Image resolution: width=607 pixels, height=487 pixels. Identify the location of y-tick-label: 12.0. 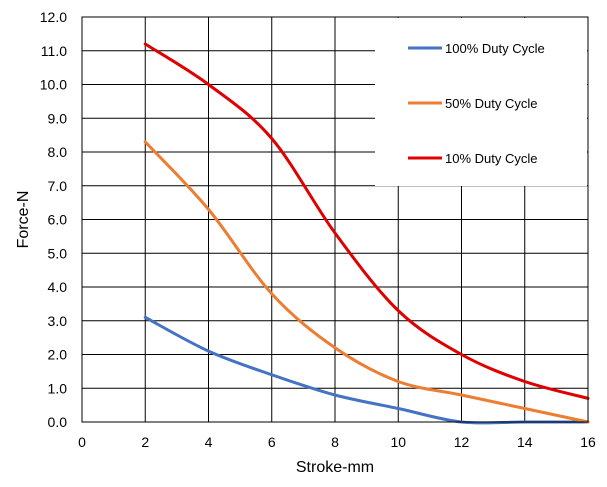
(53, 17).